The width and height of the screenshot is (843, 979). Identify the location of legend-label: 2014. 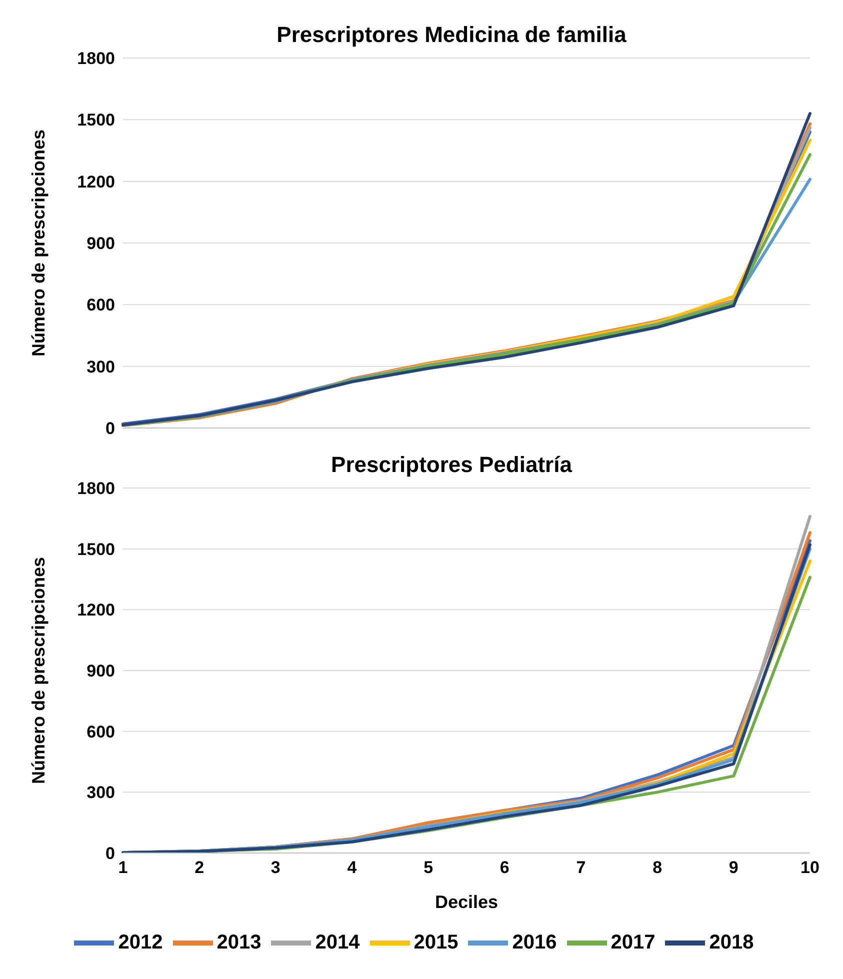
(337, 942).